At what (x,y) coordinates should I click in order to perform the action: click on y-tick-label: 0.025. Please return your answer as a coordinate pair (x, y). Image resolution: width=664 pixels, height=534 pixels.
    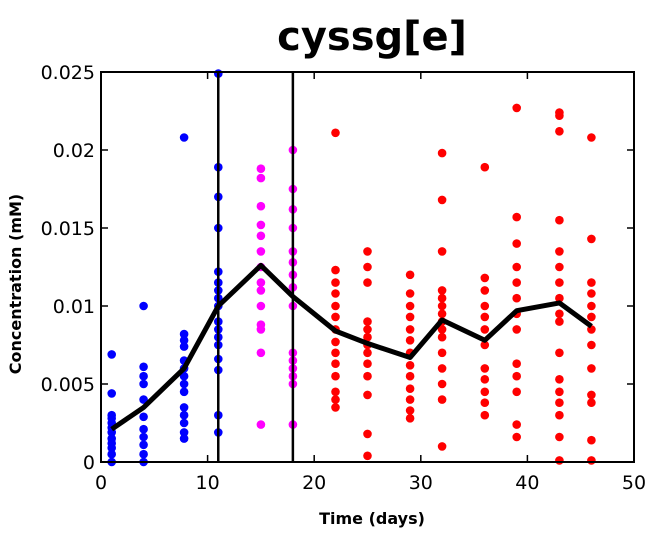
    Looking at the image, I should click on (68, 73).